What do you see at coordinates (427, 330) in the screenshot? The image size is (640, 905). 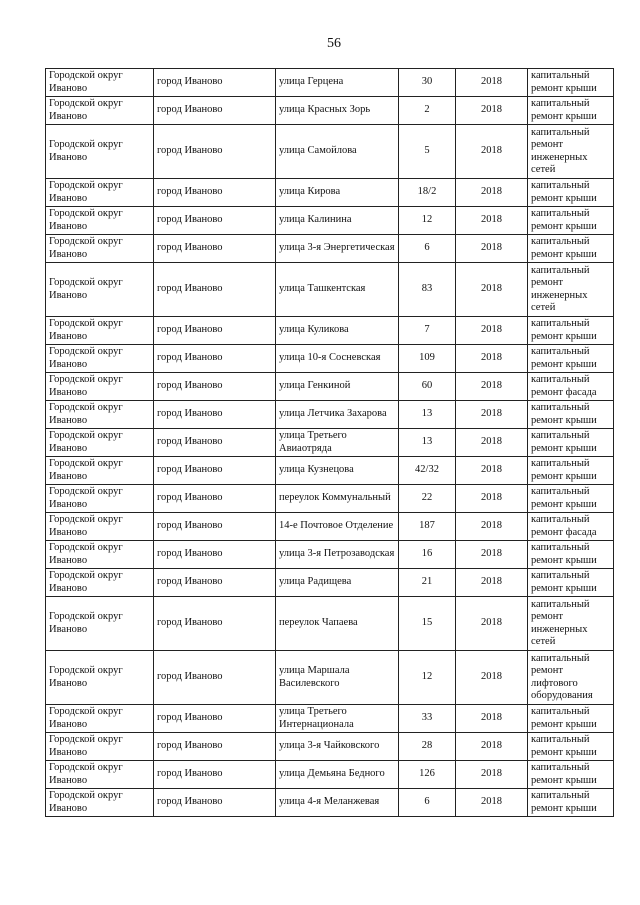 I see `house-number-cell: 7` at bounding box center [427, 330].